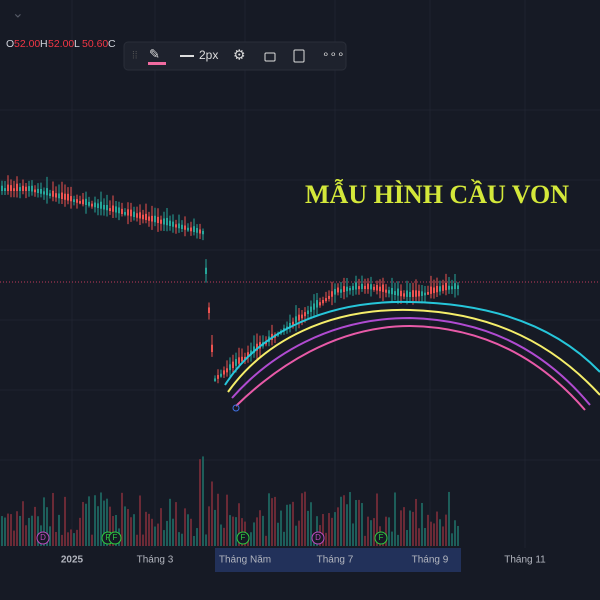  What do you see at coordinates (410, 367) in the screenshot?
I see `curve` at bounding box center [410, 367].